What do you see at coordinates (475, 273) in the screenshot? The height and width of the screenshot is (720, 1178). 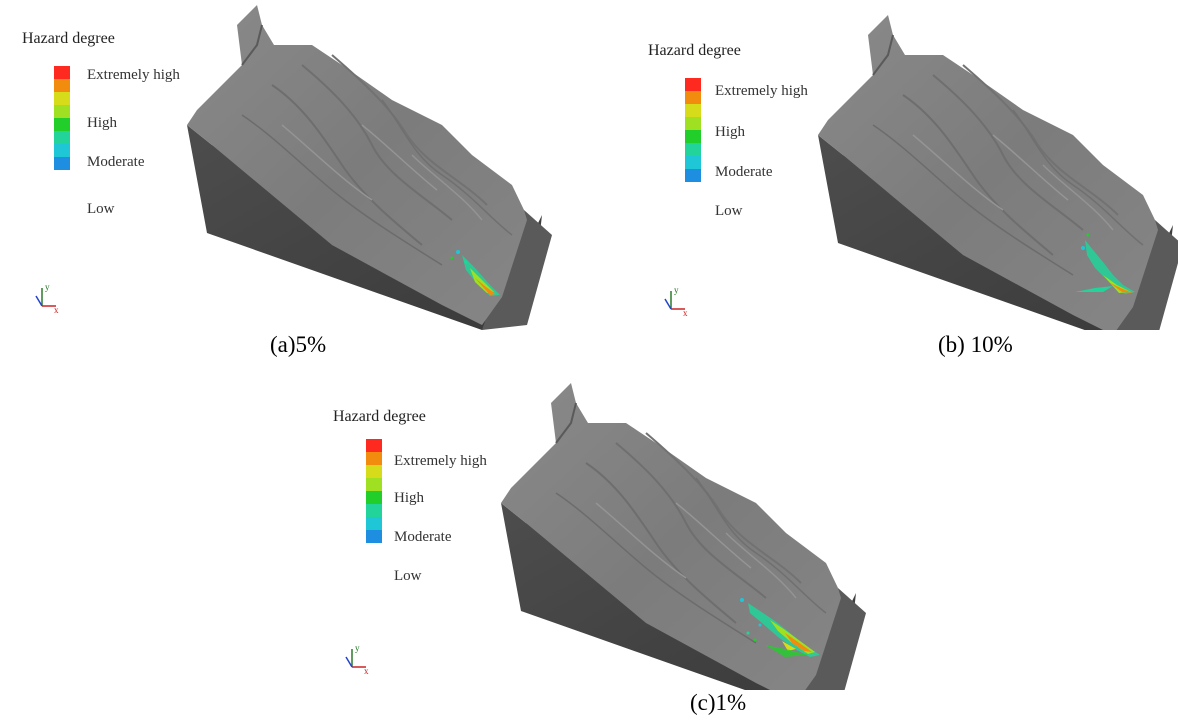 I see `hazard-zone-a` at bounding box center [475, 273].